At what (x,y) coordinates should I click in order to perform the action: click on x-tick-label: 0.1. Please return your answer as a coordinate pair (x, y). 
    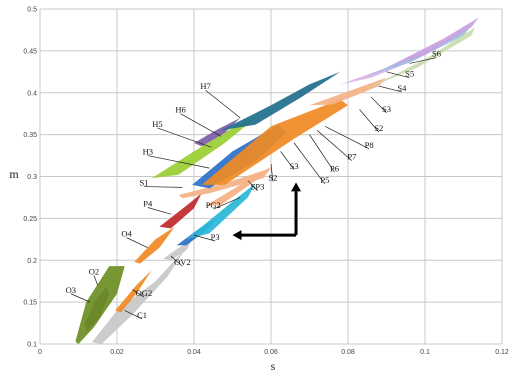
    Looking at the image, I should click on (425, 352).